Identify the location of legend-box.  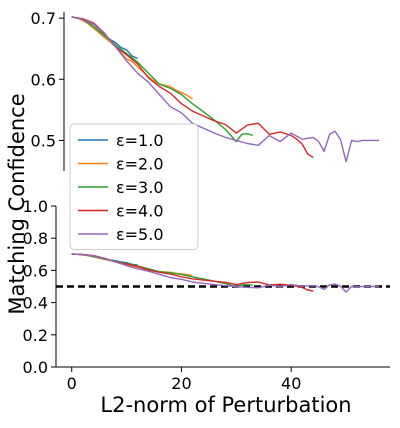
(134, 186).